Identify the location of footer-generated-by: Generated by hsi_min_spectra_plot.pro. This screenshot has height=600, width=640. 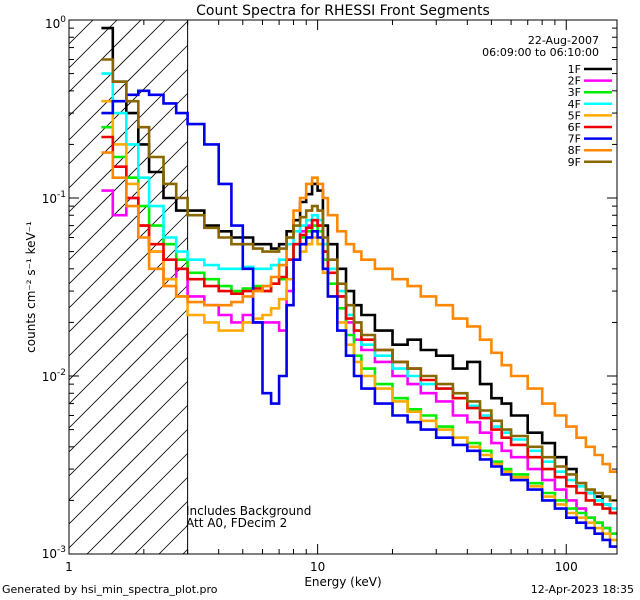
(110, 589).